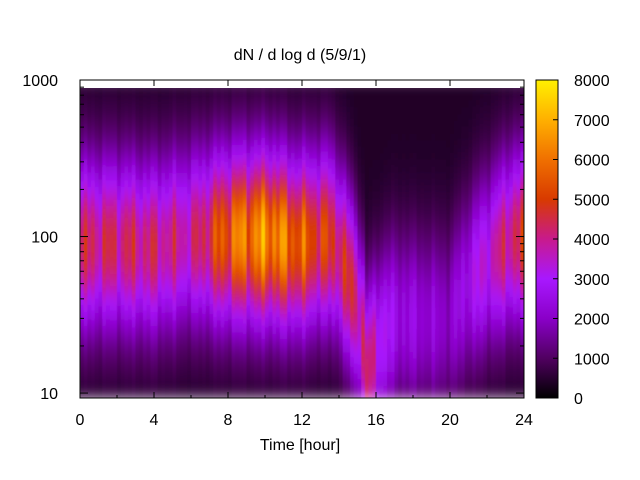  Describe the element at coordinates (572, 240) in the screenshot. I see `colorbar: 0 1000 2000 3000 4000 5000 6000 7000 8000` at that location.